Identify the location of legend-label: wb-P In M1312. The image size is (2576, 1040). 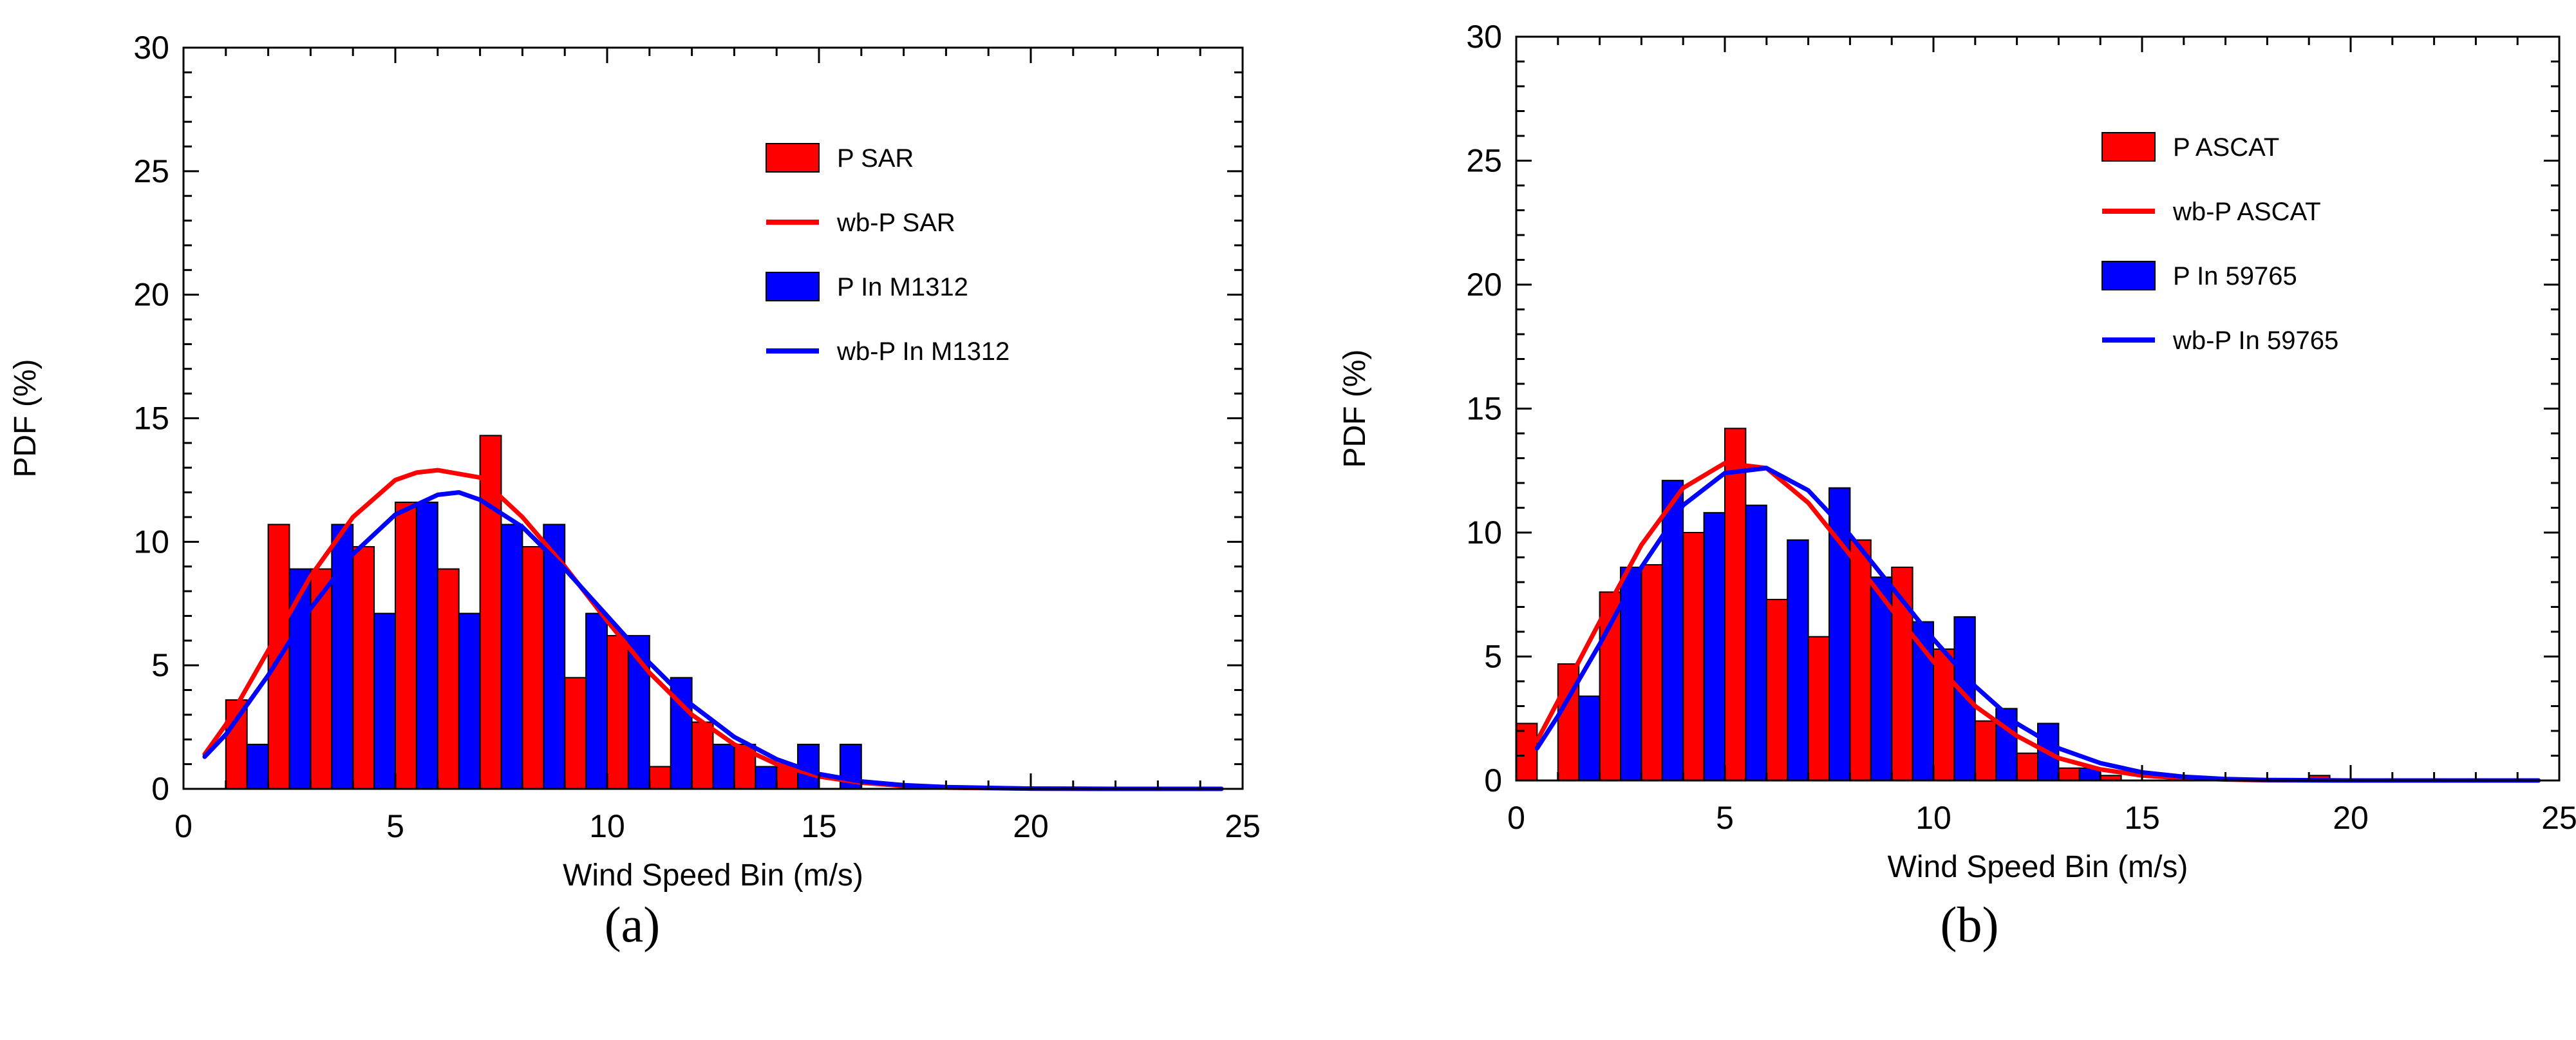
(923, 351).